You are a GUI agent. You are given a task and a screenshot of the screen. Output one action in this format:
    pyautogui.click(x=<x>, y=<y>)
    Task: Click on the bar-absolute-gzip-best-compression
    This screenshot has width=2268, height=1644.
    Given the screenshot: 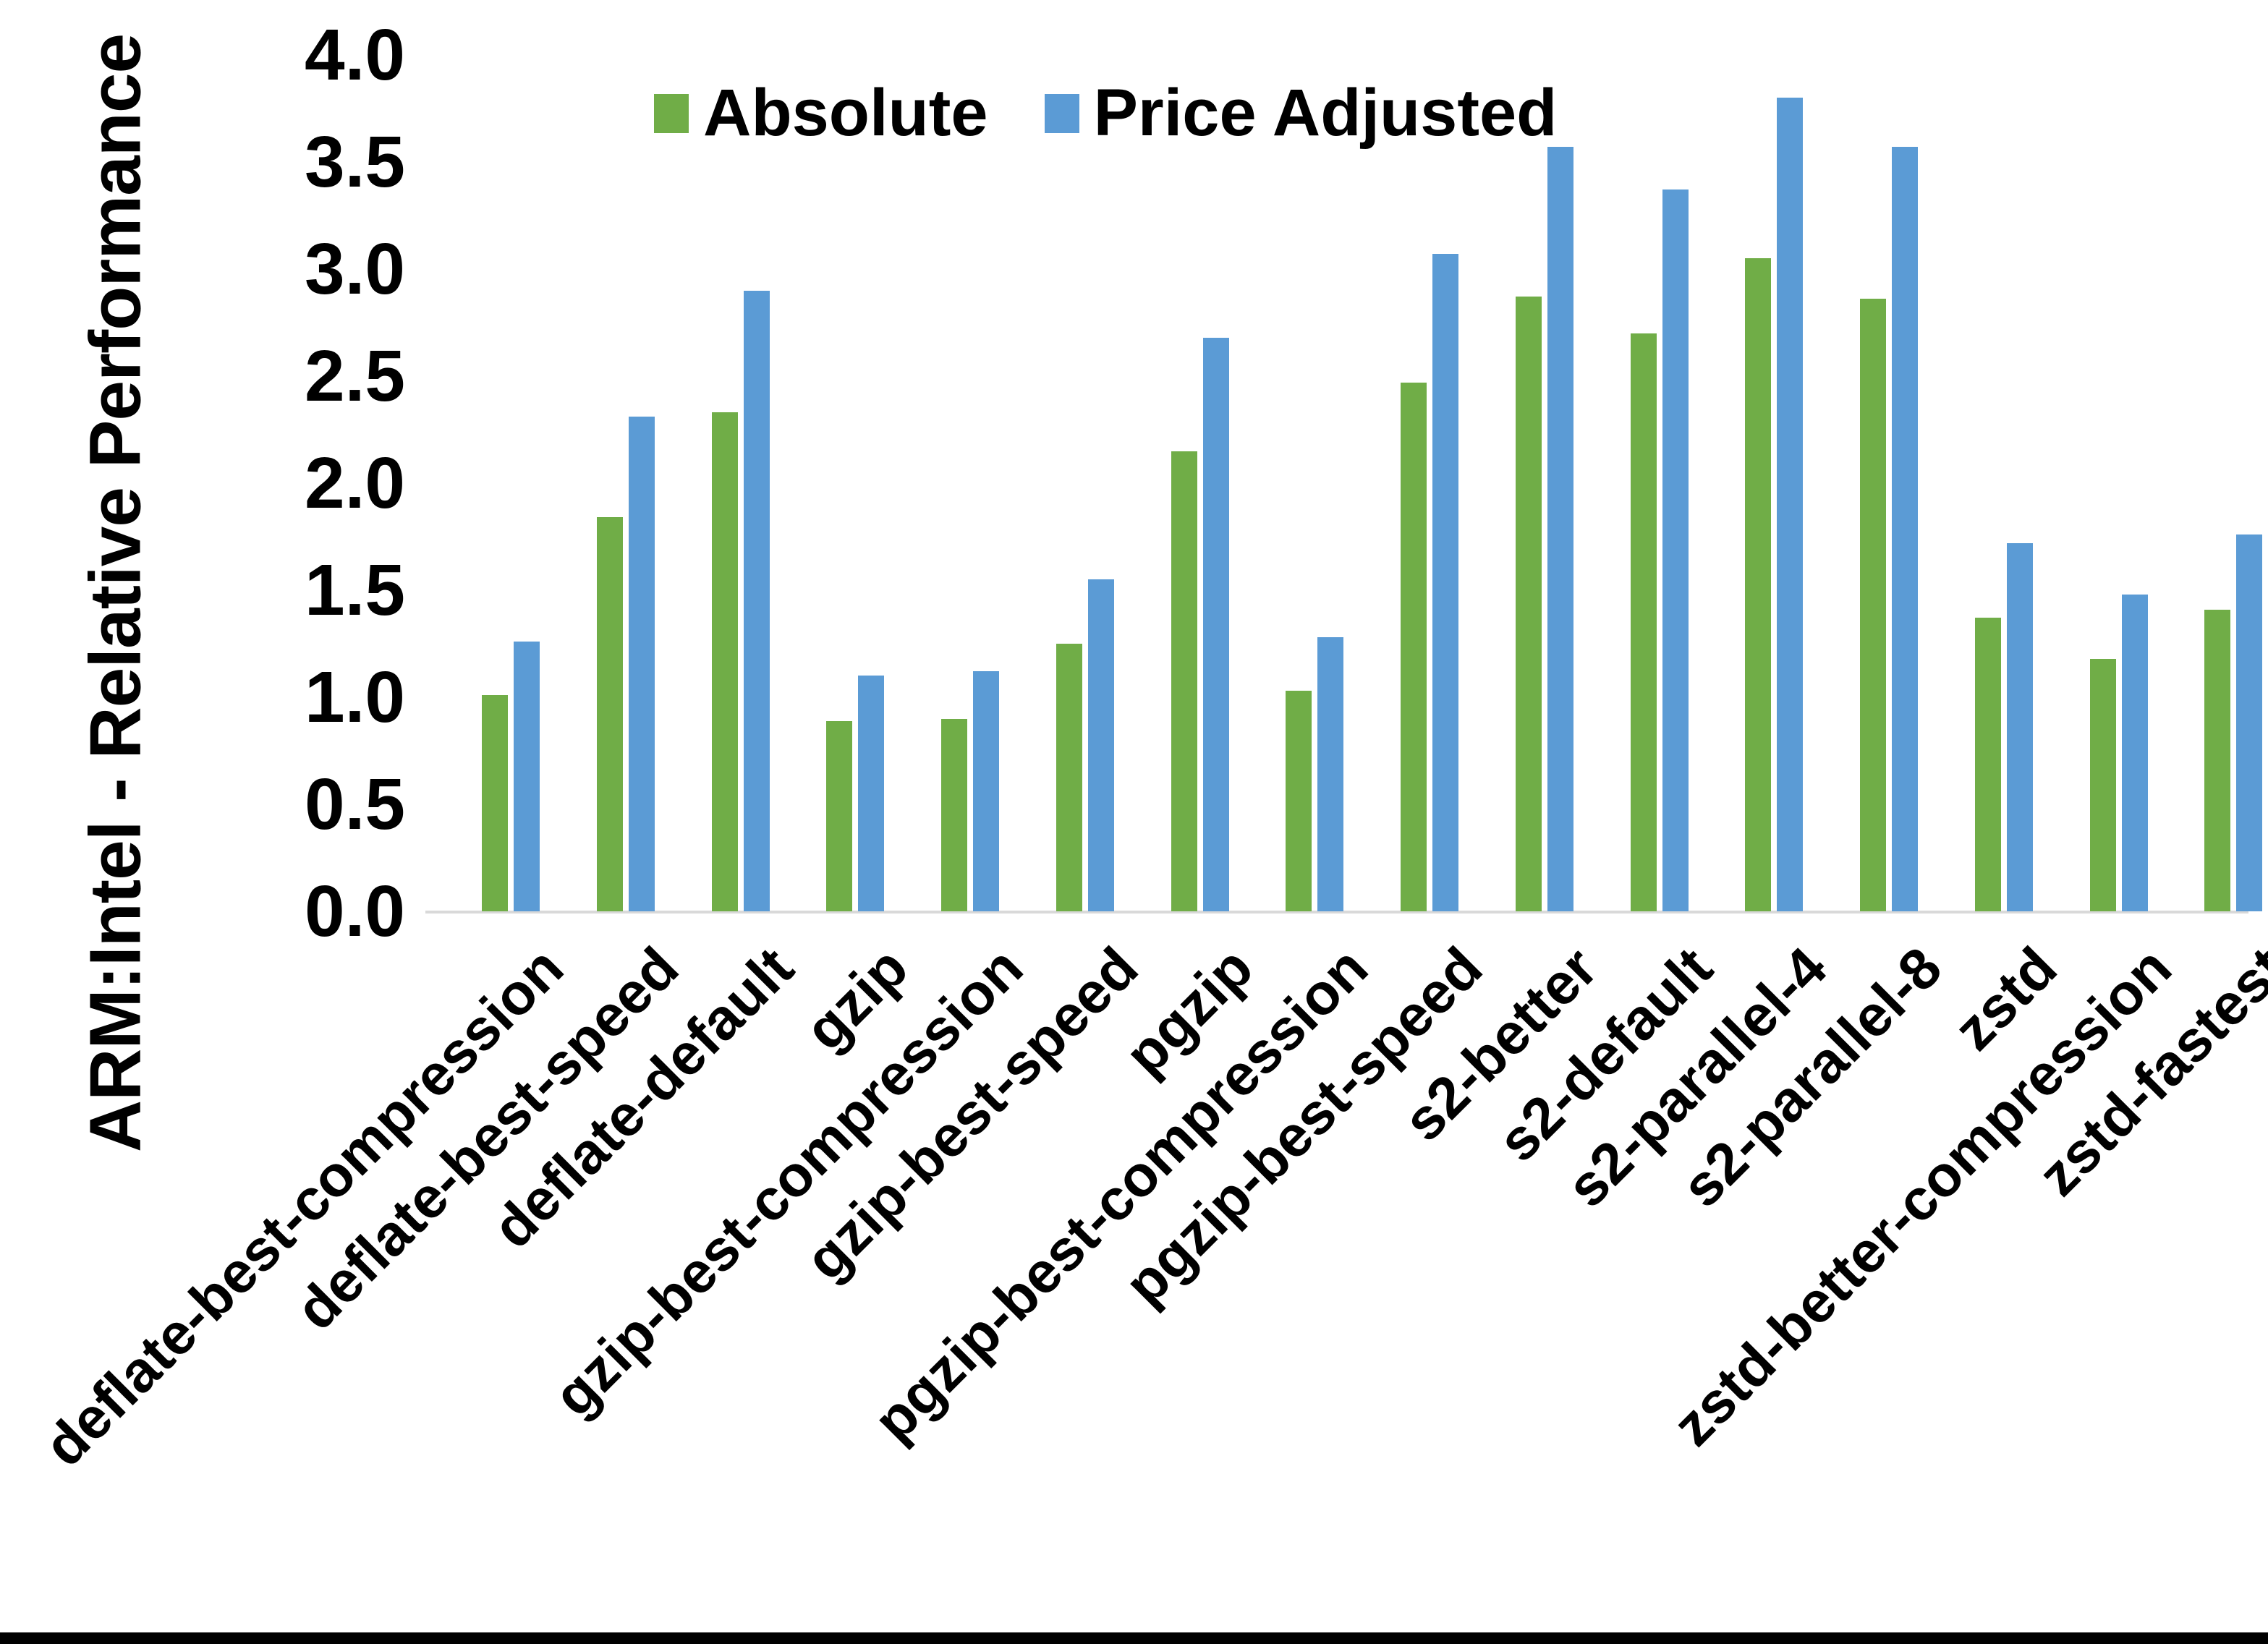 What is the action you would take?
    pyautogui.click(x=954, y=814)
    